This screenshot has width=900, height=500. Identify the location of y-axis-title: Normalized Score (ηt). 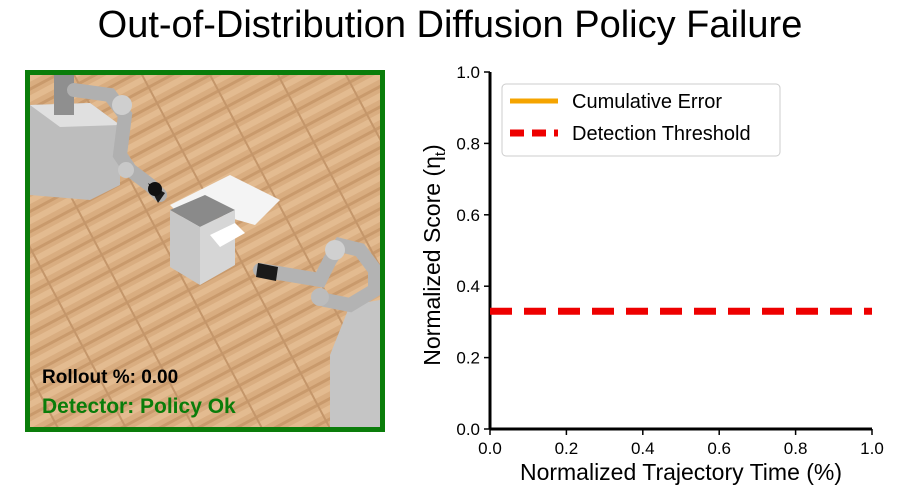
(434, 254).